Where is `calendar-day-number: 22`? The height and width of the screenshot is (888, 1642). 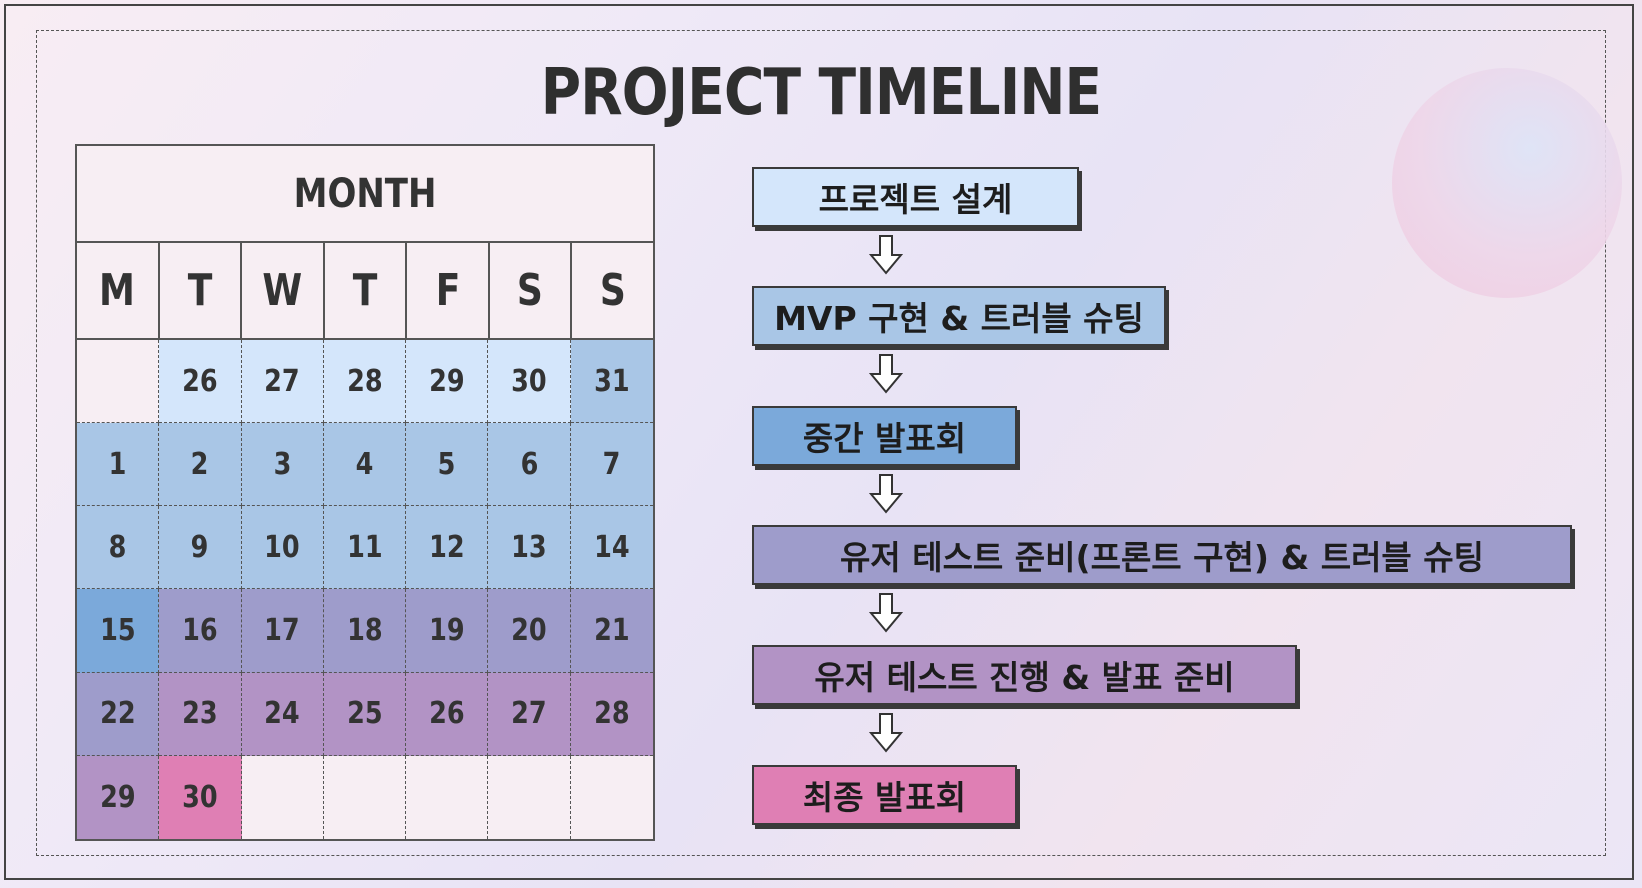
calendar-day-number: 22 is located at coordinates (117, 714).